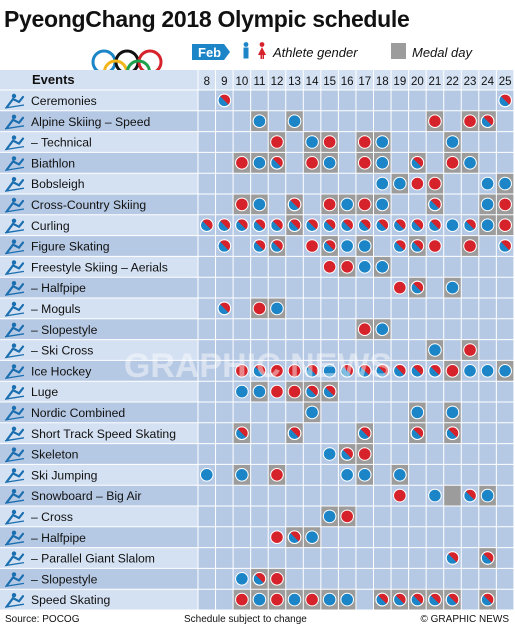  What do you see at coordinates (14, 392) in the screenshot?
I see `luge-icon` at bounding box center [14, 392].